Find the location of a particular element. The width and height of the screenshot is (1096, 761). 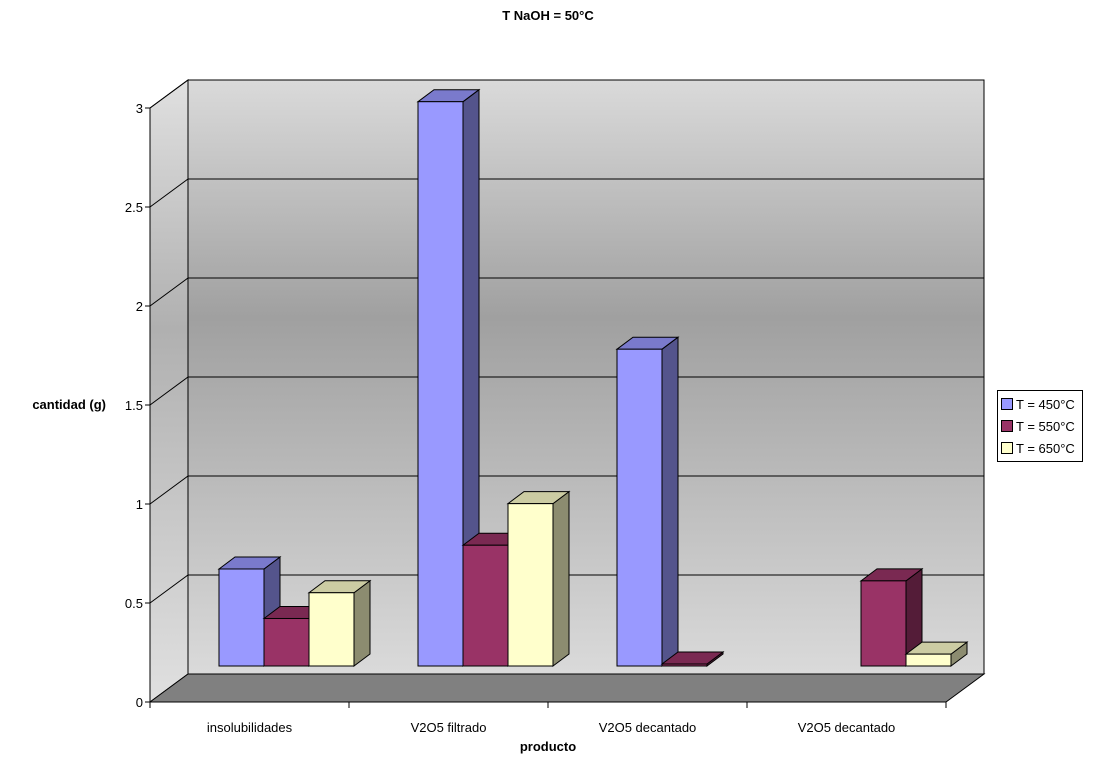

legend-label: T = 650°C is located at coordinates (1045, 448).